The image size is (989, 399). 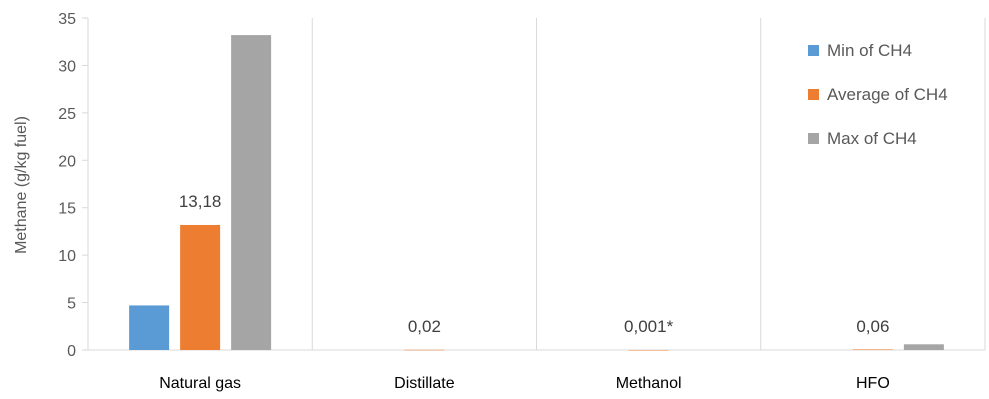 What do you see at coordinates (67, 256) in the screenshot?
I see `y-tick-label: 10` at bounding box center [67, 256].